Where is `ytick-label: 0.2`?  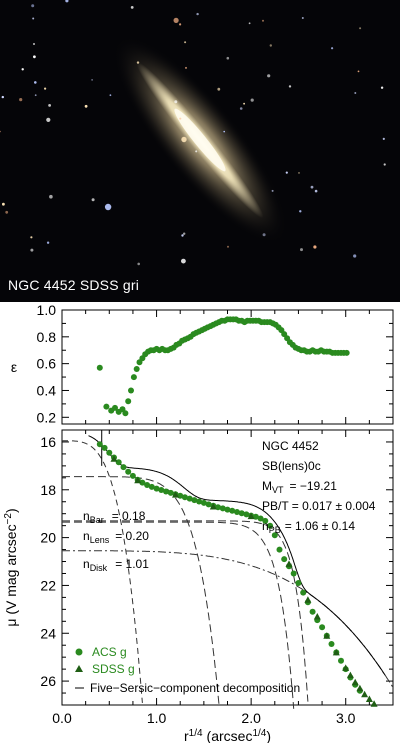
ytick-label: 0.2 is located at coordinates (47, 417).